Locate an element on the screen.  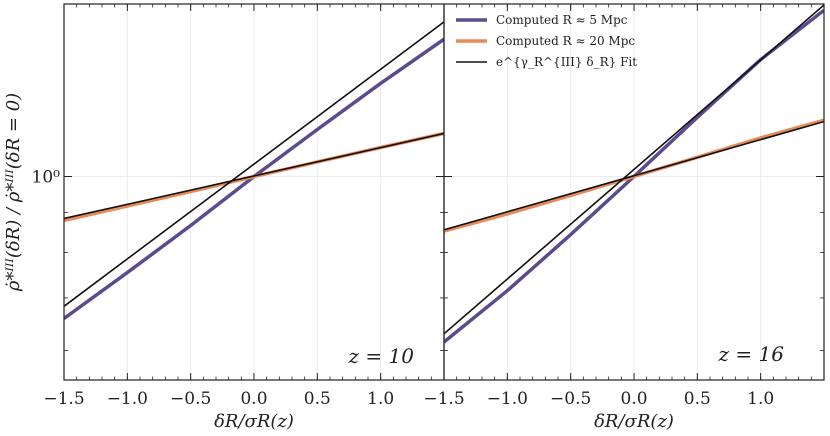
panel-annotation-z16: z = 16 is located at coordinates (751, 354).